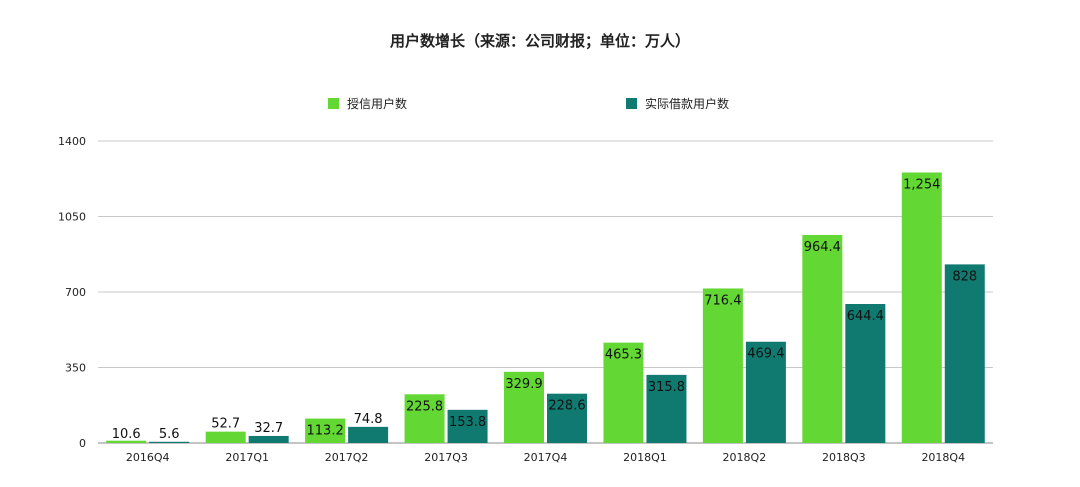 The image size is (1080, 487). What do you see at coordinates (72, 141) in the screenshot?
I see `y-tick-label-1400: 1400` at bounding box center [72, 141].